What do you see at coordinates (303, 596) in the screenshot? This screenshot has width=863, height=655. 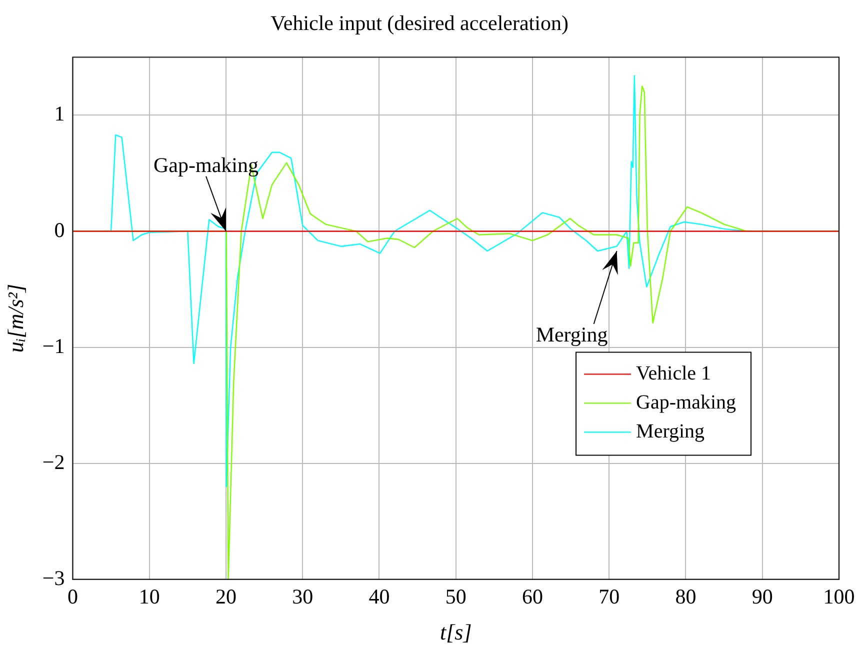 I see `x-tick-label: 30` at bounding box center [303, 596].